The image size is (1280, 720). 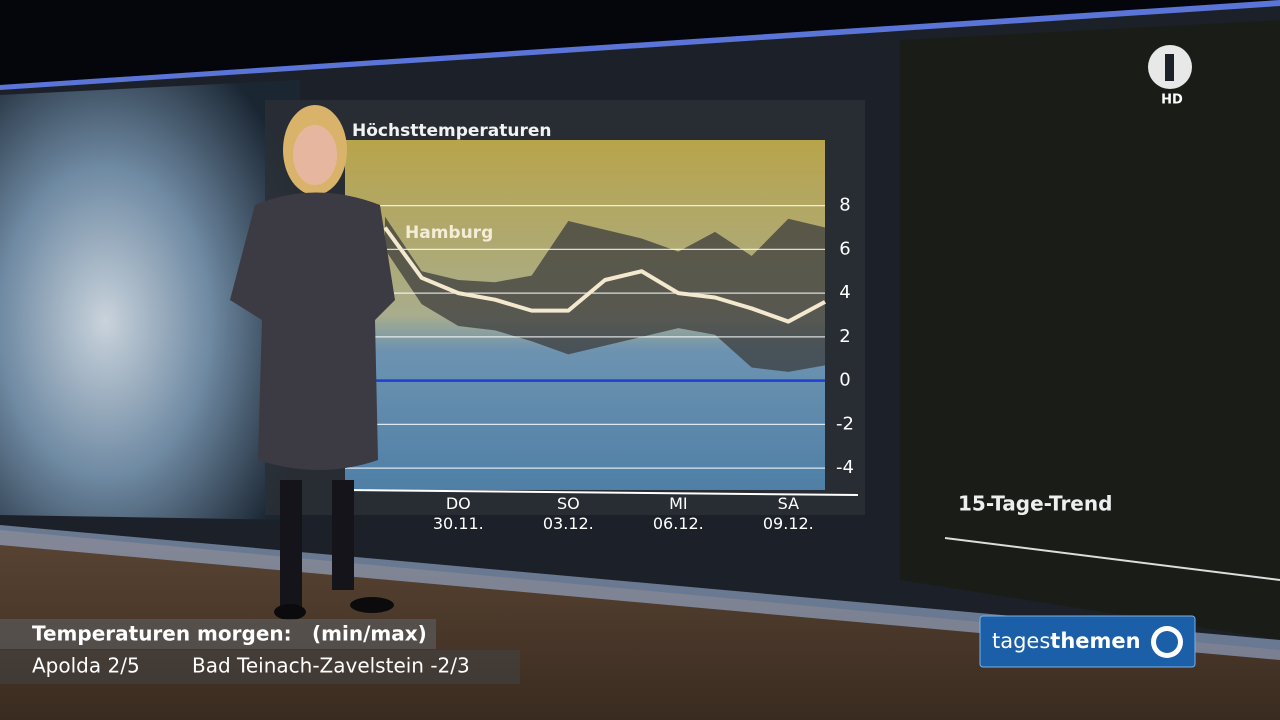 I want to click on show-logo-prefix: tages, so click(x=1021, y=641).